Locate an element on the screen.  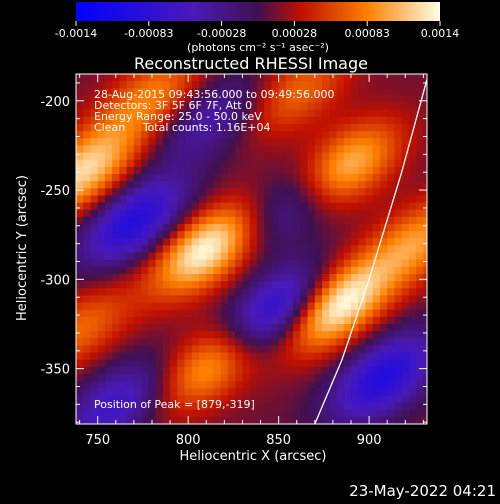
y-tick-label: -350 is located at coordinates (55, 370).